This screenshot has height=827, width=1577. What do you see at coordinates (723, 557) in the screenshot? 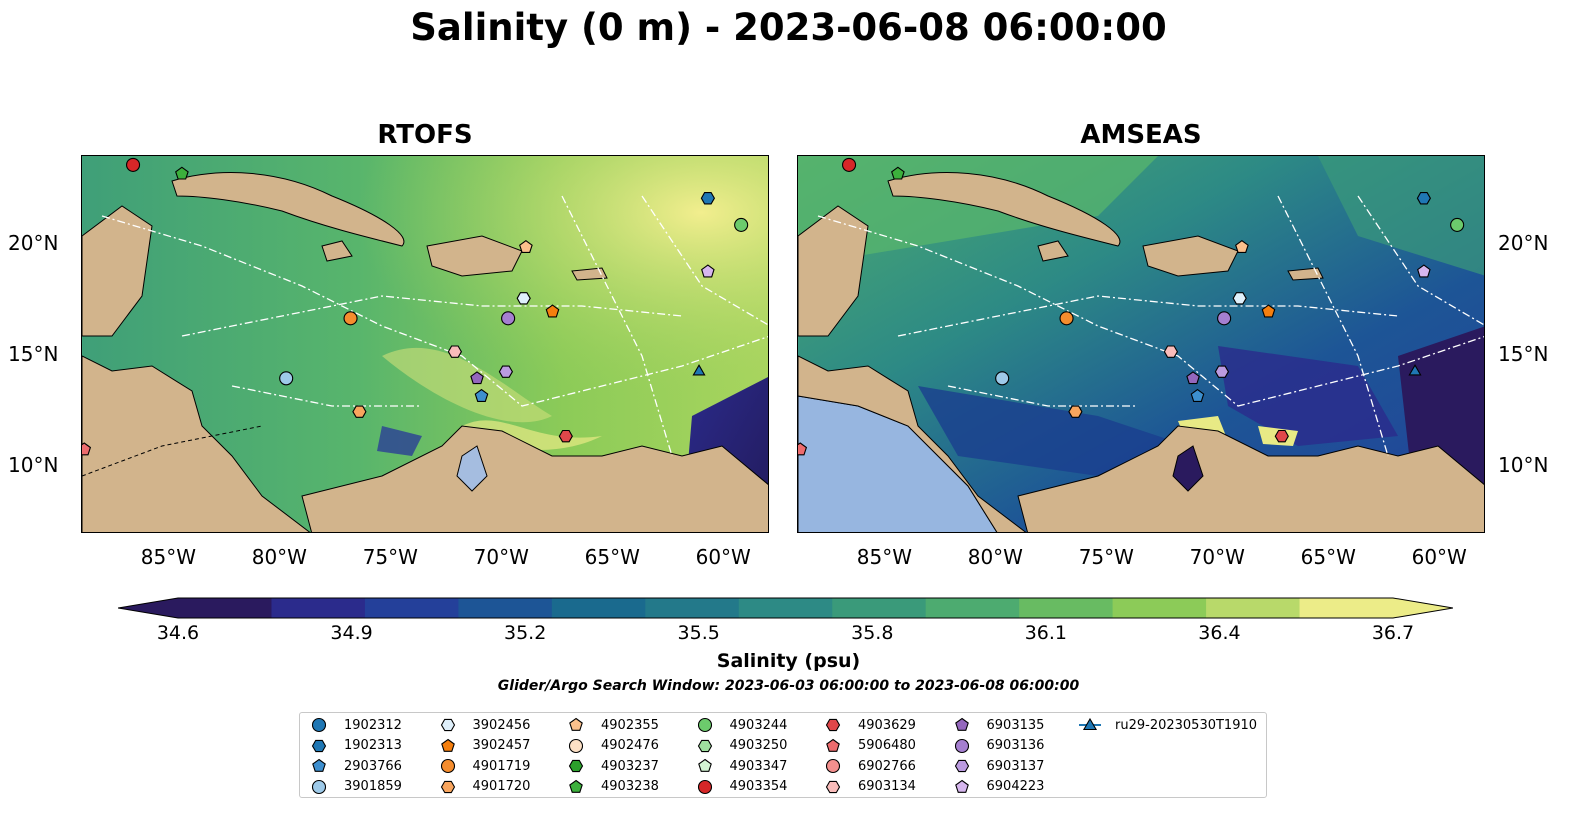
I see `lon-tick-label: 60°W` at bounding box center [723, 557].